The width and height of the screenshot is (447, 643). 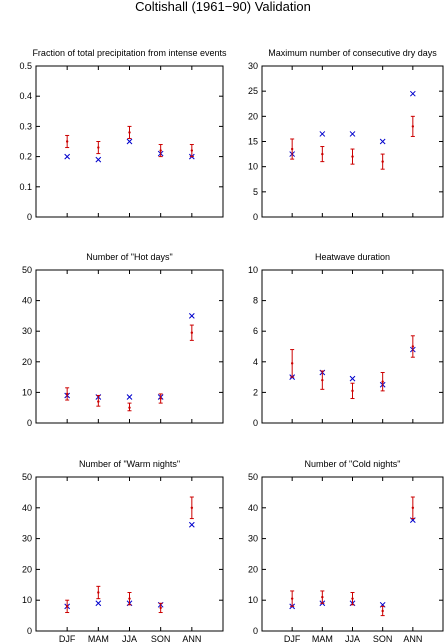 I want to click on y-tick-label: 40, so click(x=253, y=508).